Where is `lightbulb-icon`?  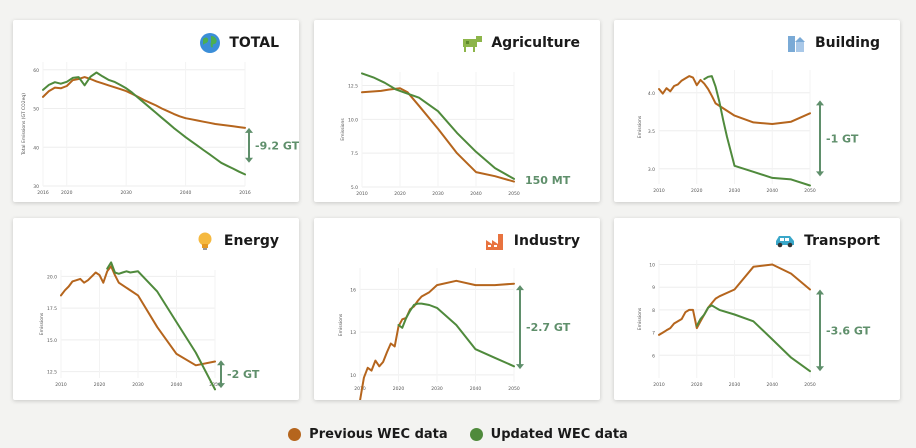 lightbulb-icon is located at coordinates (205, 241).